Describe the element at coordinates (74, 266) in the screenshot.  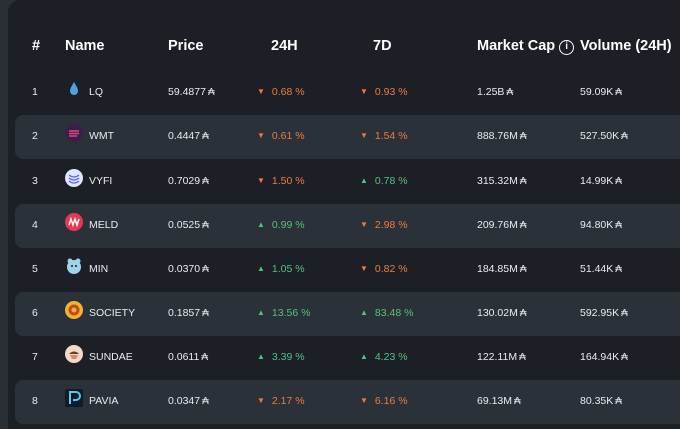
I see `min-icon` at that location.